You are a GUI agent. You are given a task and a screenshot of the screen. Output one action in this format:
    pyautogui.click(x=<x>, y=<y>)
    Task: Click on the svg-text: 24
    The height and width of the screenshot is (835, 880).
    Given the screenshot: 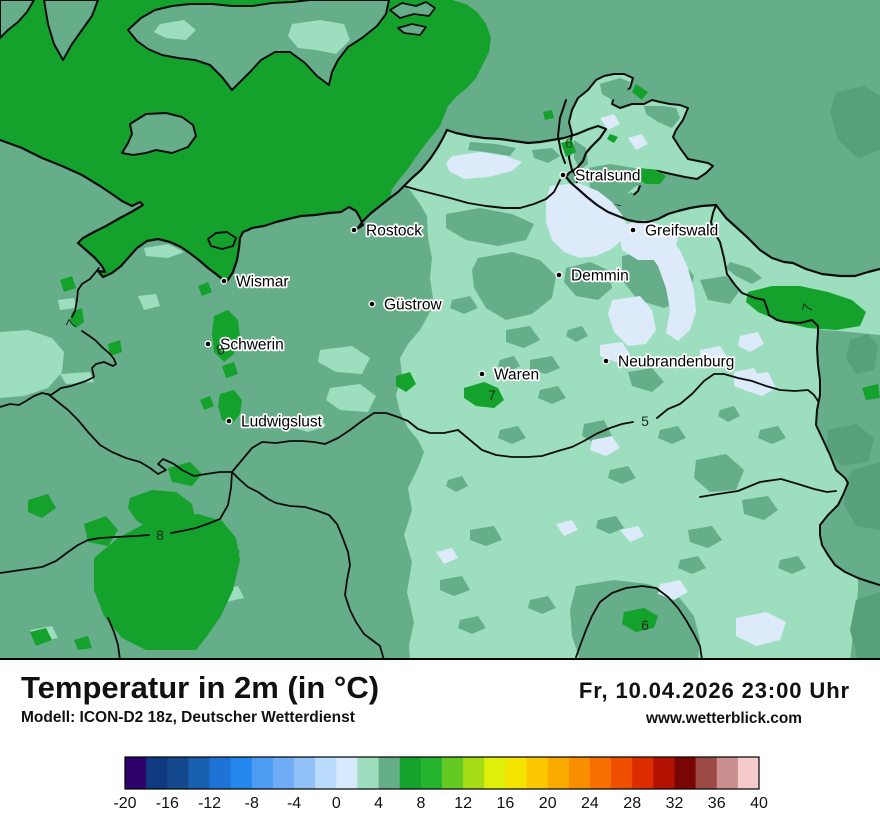 What is the action you would take?
    pyautogui.click(x=590, y=803)
    